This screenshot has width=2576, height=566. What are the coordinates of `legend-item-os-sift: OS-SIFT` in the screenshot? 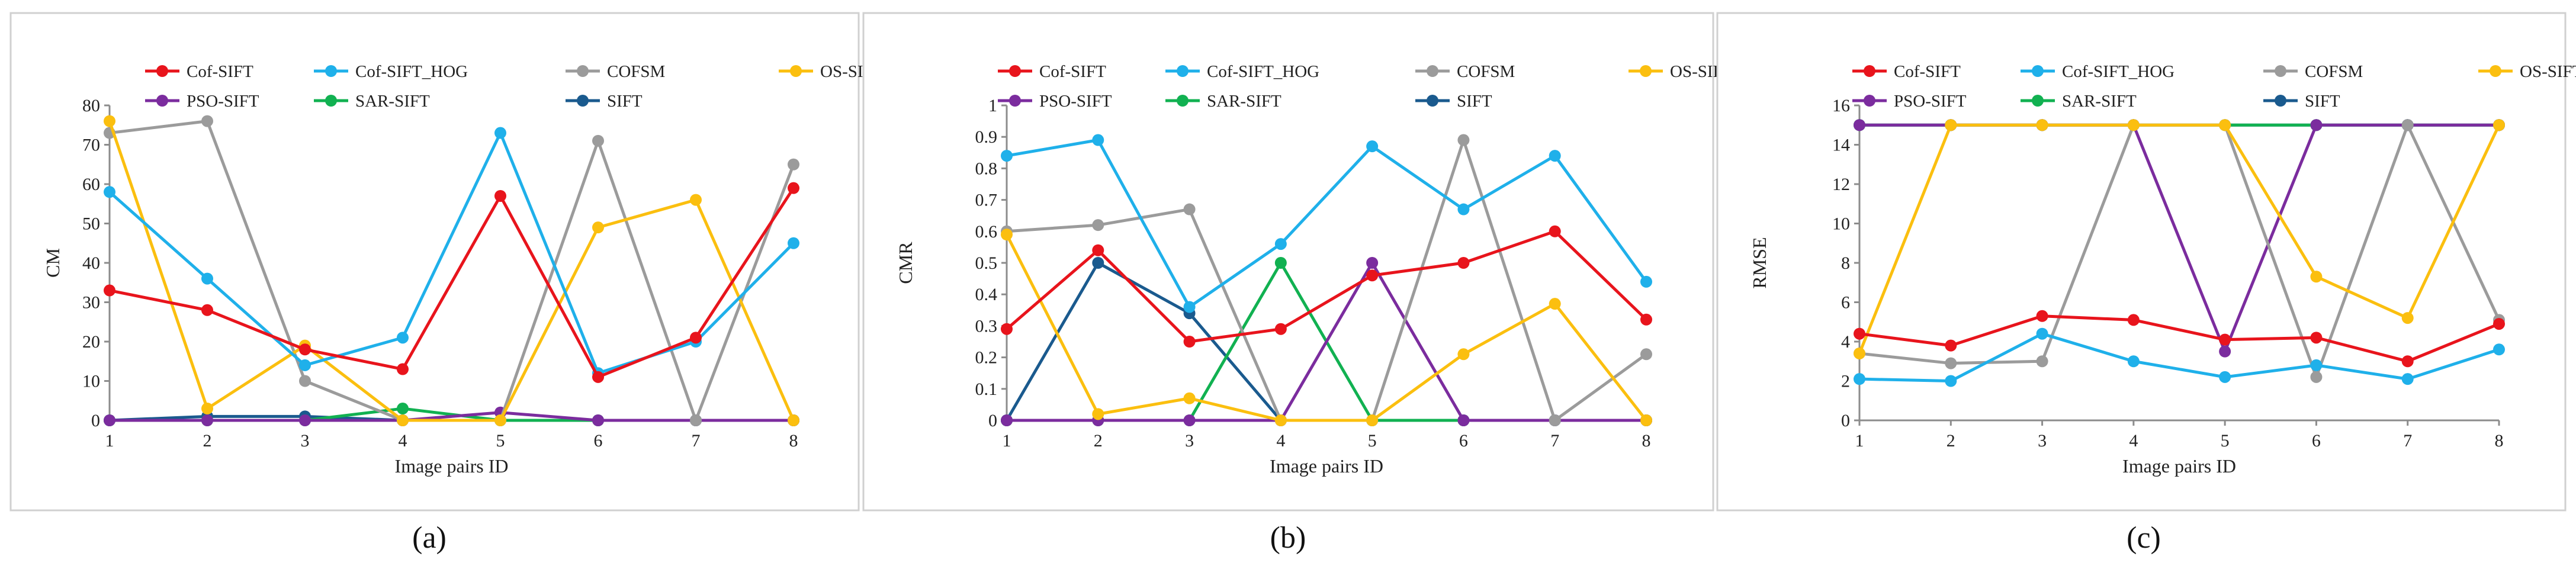 It's located at (2527, 71).